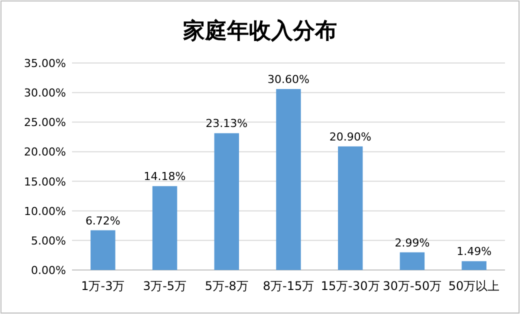 The image size is (520, 314). Describe the element at coordinates (227, 123) in the screenshot. I see `data-label: 23.13%` at that location.